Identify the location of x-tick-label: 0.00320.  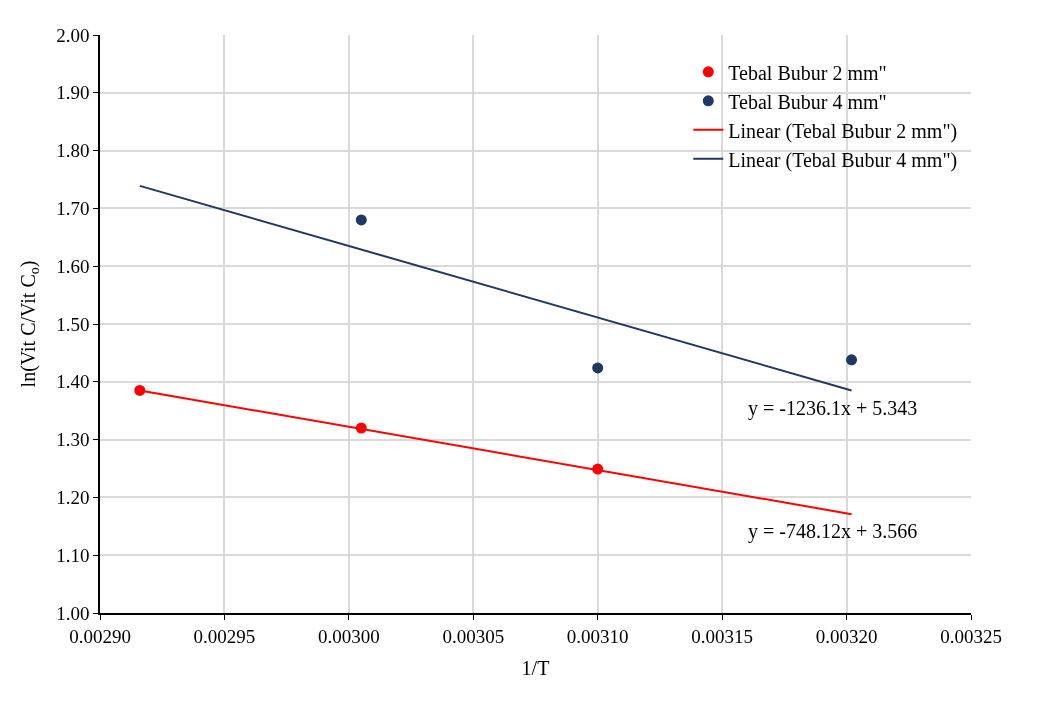
(846, 636).